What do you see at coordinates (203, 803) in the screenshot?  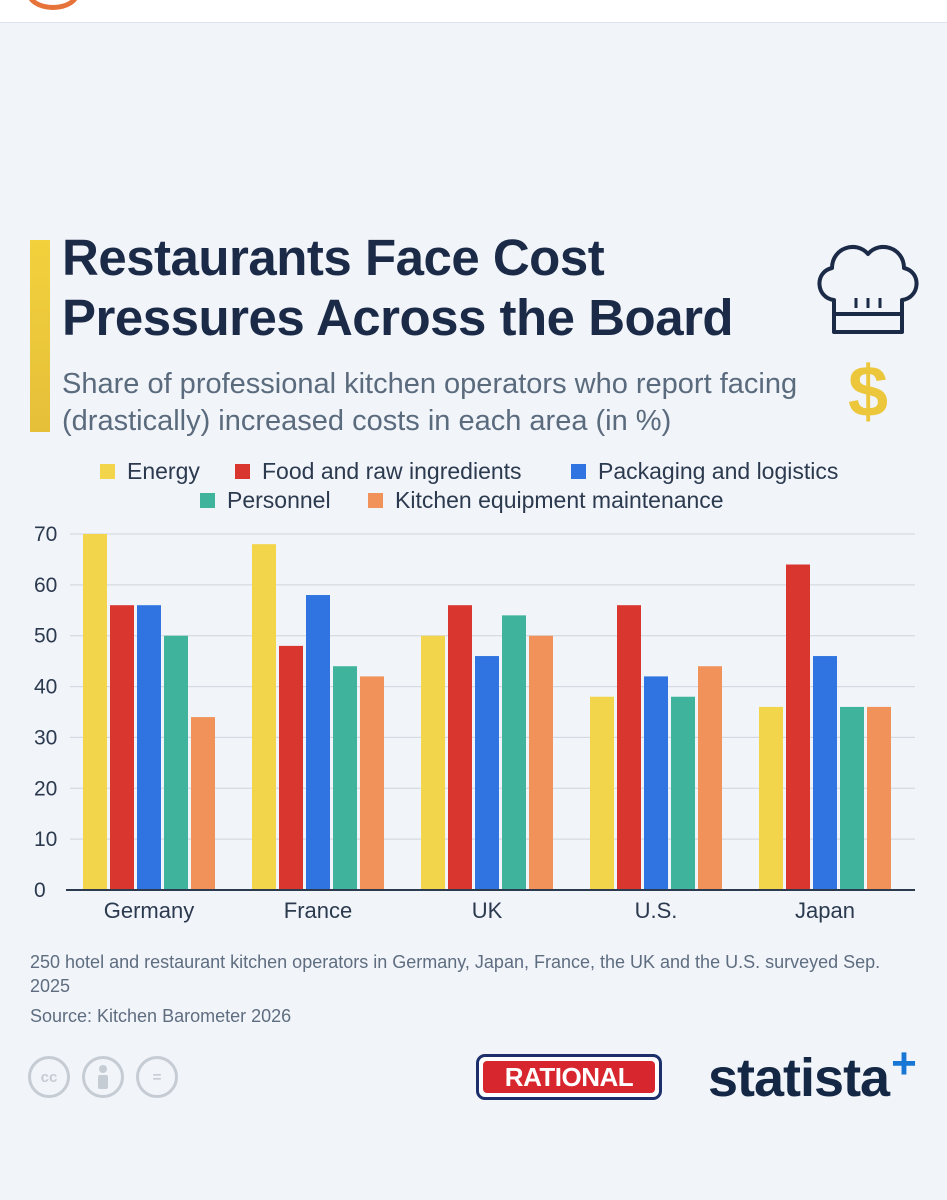 I see `bar-kitchen-equipment-maintenance-germany` at bounding box center [203, 803].